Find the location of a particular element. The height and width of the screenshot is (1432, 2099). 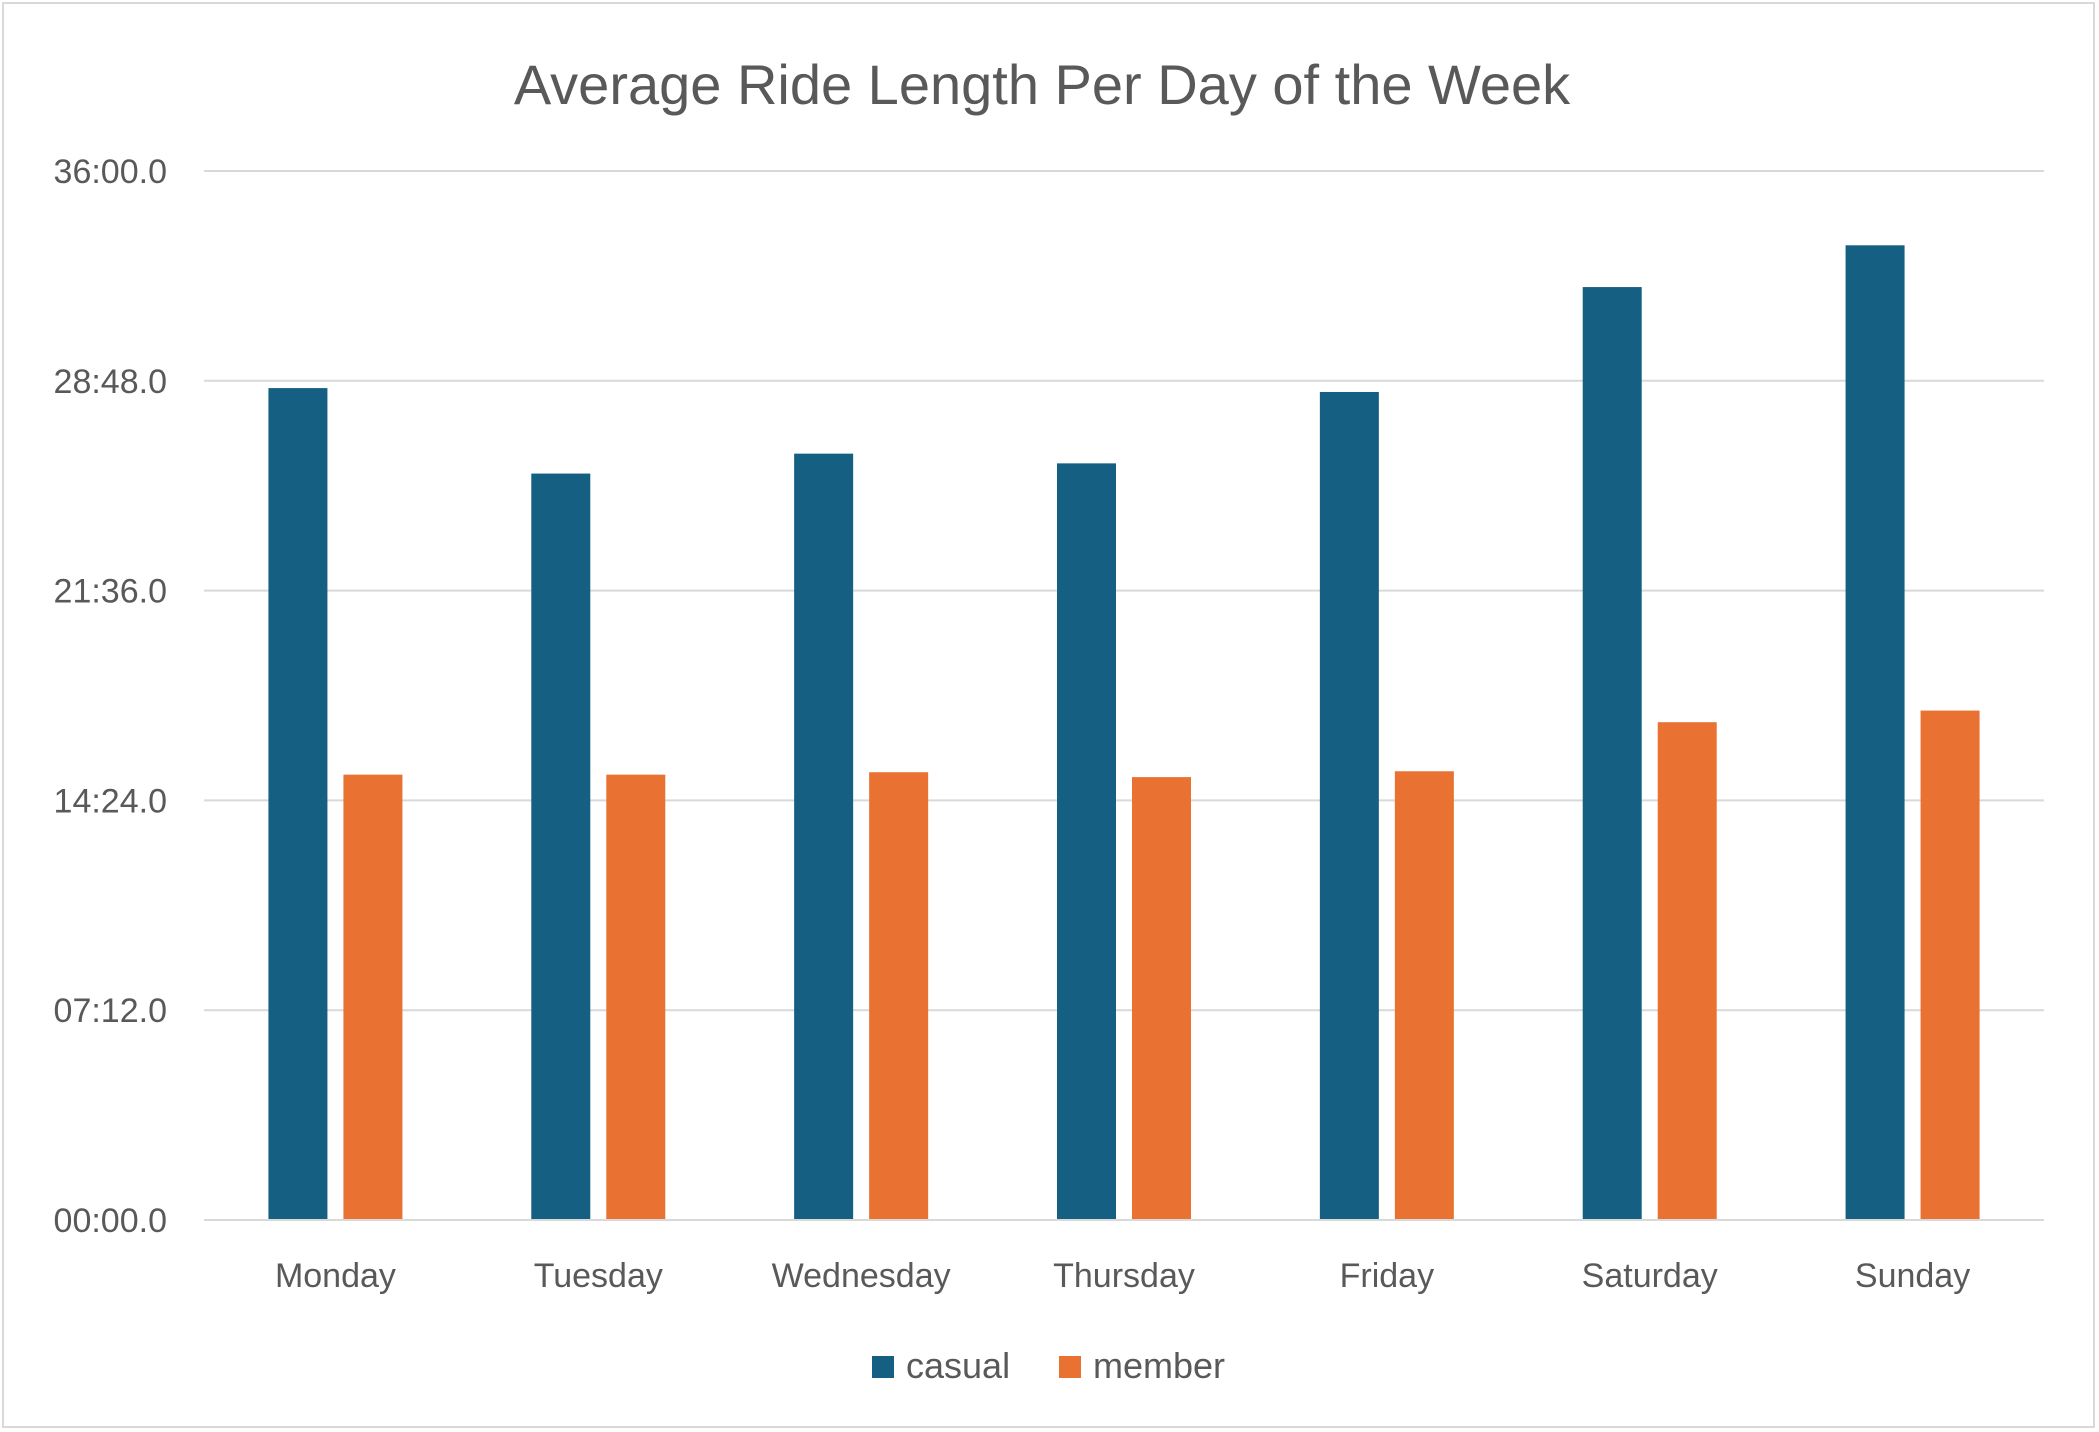

y-tick-label: 36:00.0 is located at coordinates (110, 172).